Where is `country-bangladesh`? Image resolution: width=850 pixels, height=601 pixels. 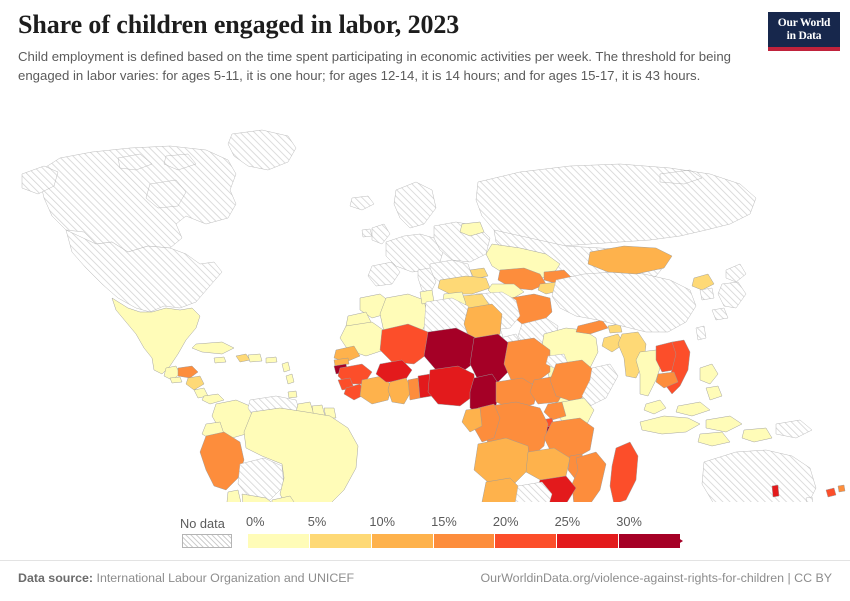
country-bangladesh is located at coordinates (613, 343).